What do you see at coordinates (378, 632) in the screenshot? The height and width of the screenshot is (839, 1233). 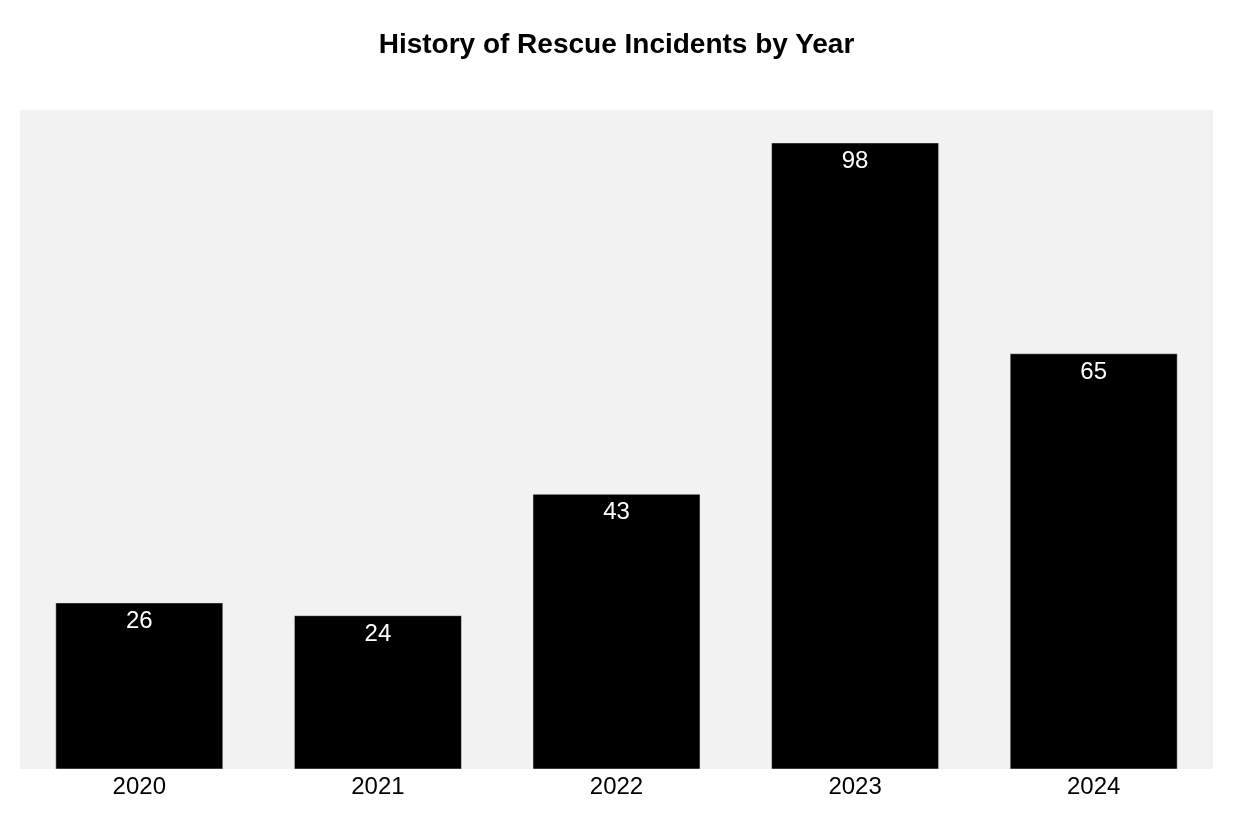 I see `data-label: 24` at bounding box center [378, 632].